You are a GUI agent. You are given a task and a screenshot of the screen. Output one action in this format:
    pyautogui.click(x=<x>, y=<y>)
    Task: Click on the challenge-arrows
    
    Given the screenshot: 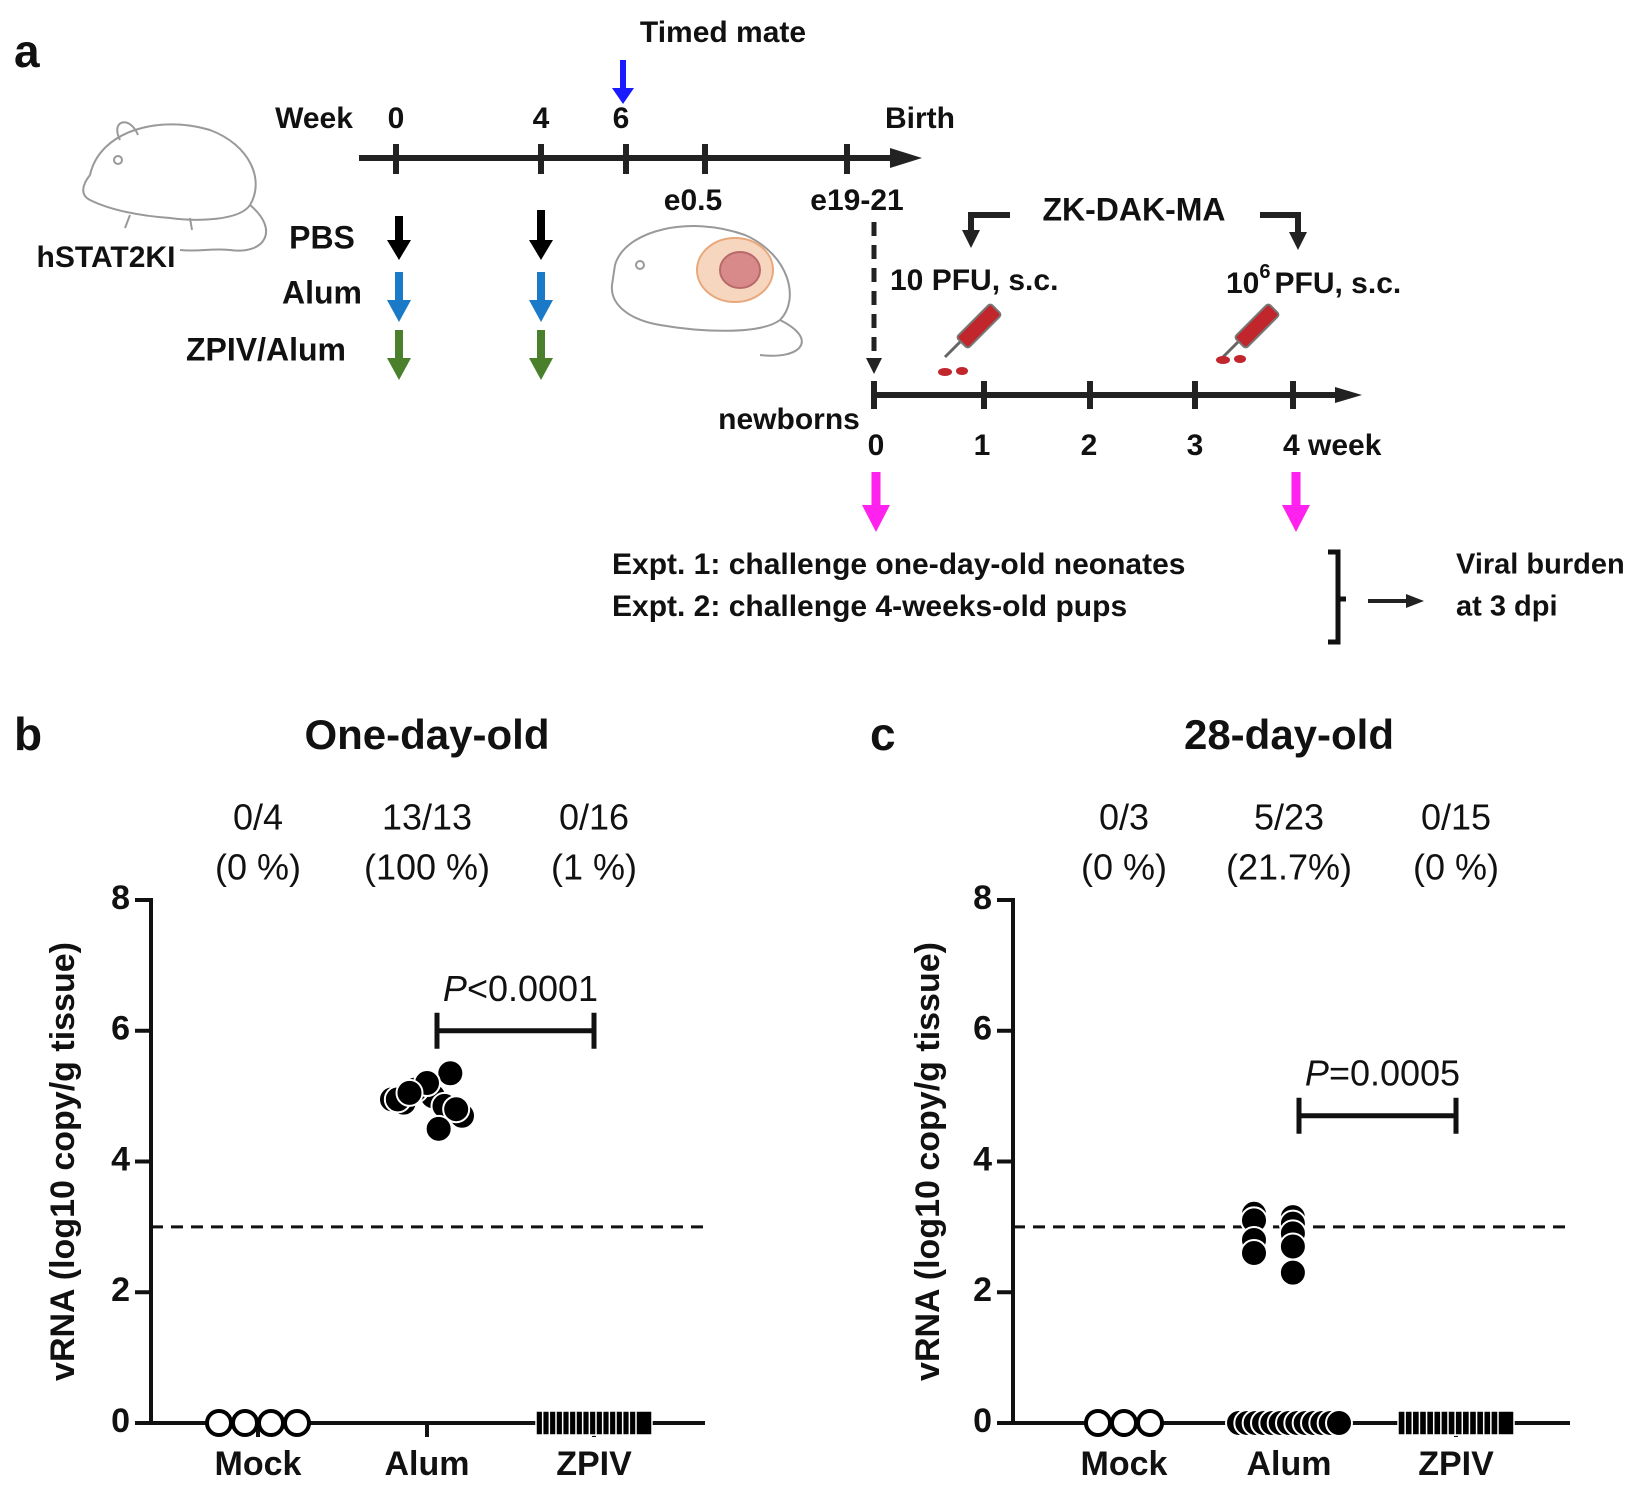 What is the action you would take?
    pyautogui.click(x=1086, y=502)
    